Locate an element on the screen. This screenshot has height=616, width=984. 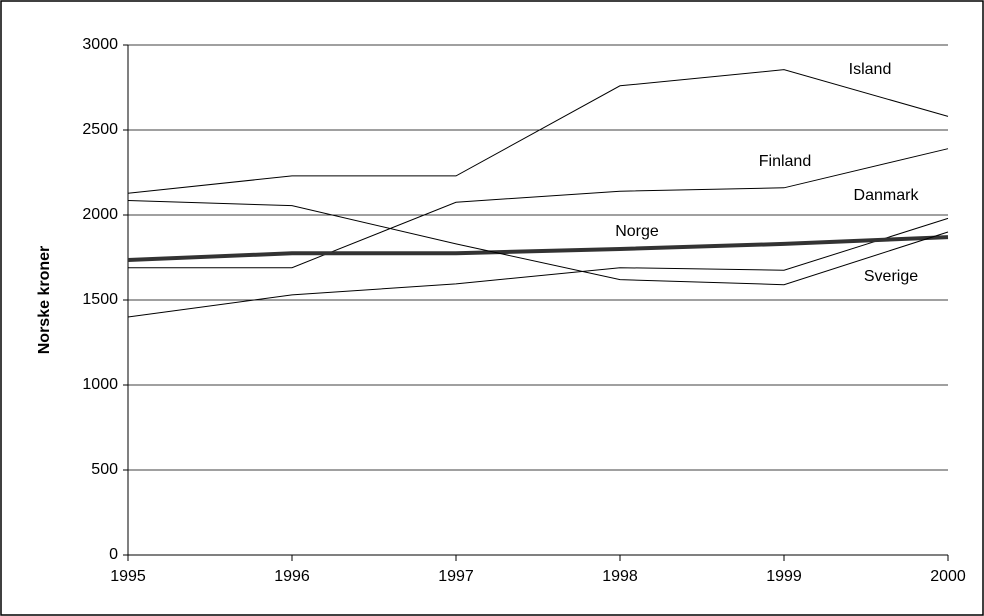
series-label: Finland is located at coordinates (785, 161).